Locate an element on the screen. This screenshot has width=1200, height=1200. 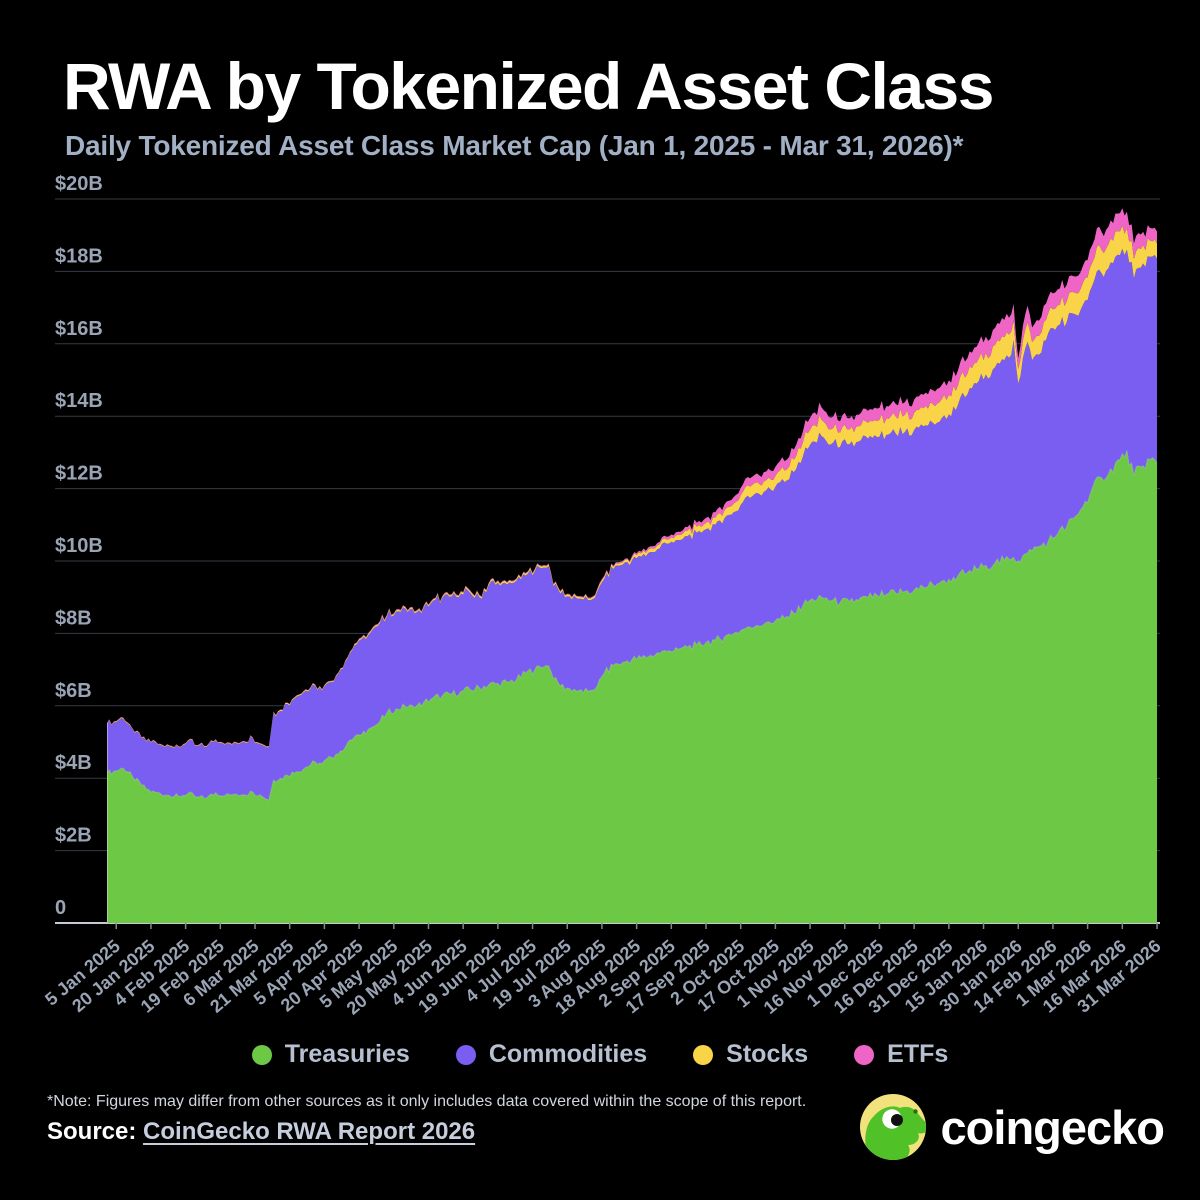
treasuries-color-dot-icon is located at coordinates (261, 1054).